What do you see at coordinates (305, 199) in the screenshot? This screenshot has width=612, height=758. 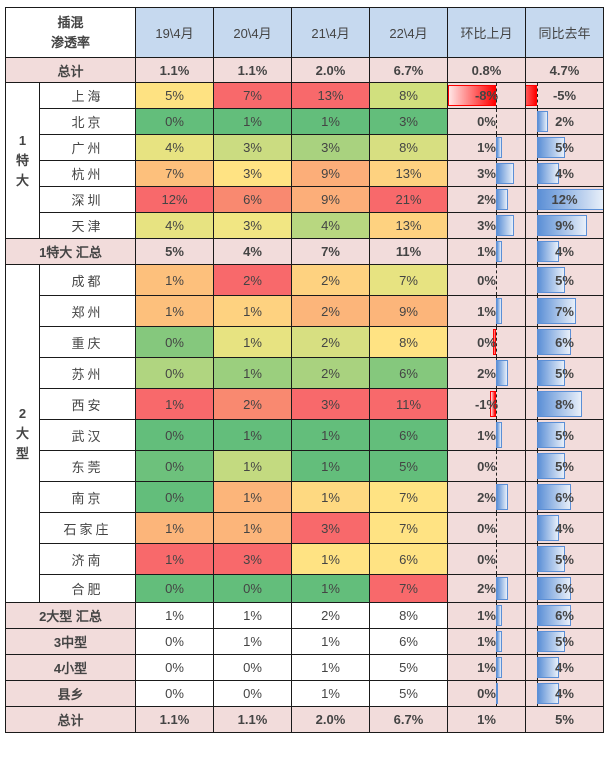 I see `table-row: 深圳 12% 6% 9% 21% 2% 12%` at bounding box center [305, 199].